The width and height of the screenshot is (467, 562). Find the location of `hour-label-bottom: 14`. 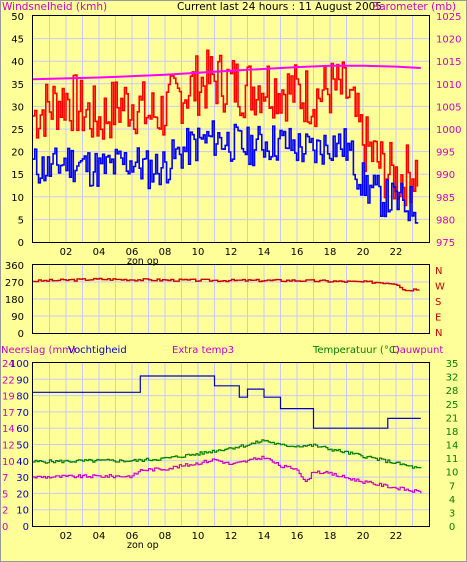

hour-label-bottom: 14 is located at coordinates (264, 536).